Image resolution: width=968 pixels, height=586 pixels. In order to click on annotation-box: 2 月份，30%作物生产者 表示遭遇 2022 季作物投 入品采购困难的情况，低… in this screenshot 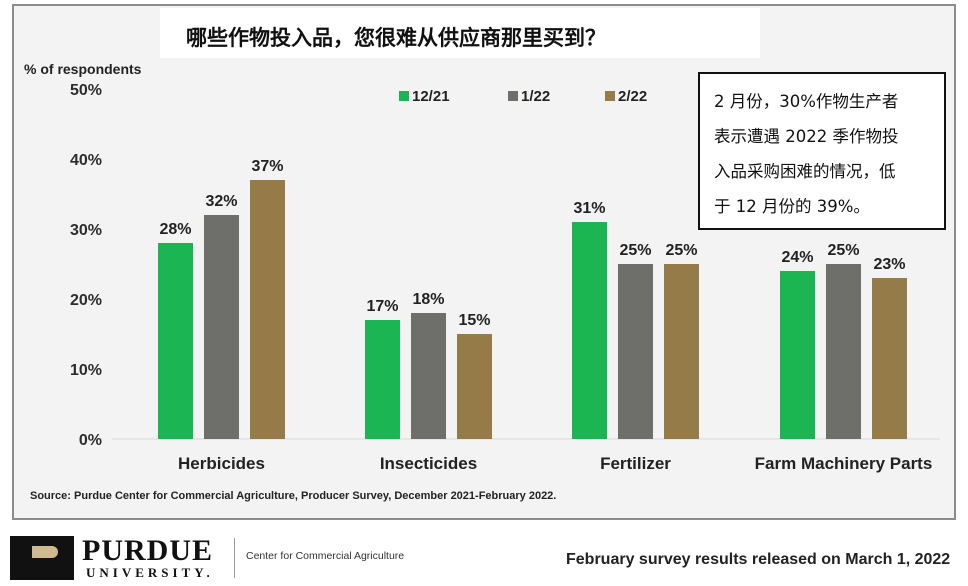, I will do `click(822, 151)`.